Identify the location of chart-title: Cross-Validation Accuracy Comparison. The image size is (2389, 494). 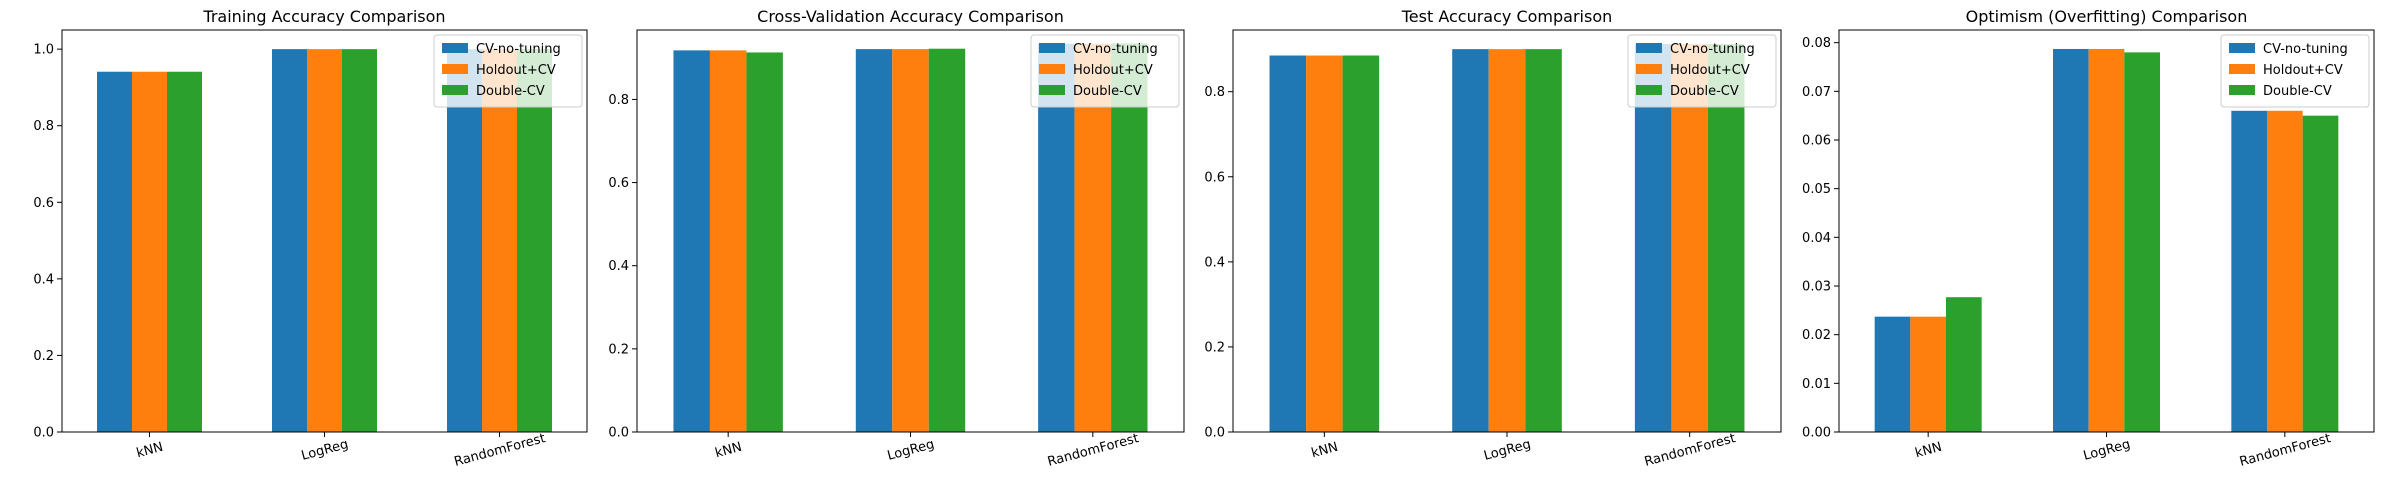
(910, 16).